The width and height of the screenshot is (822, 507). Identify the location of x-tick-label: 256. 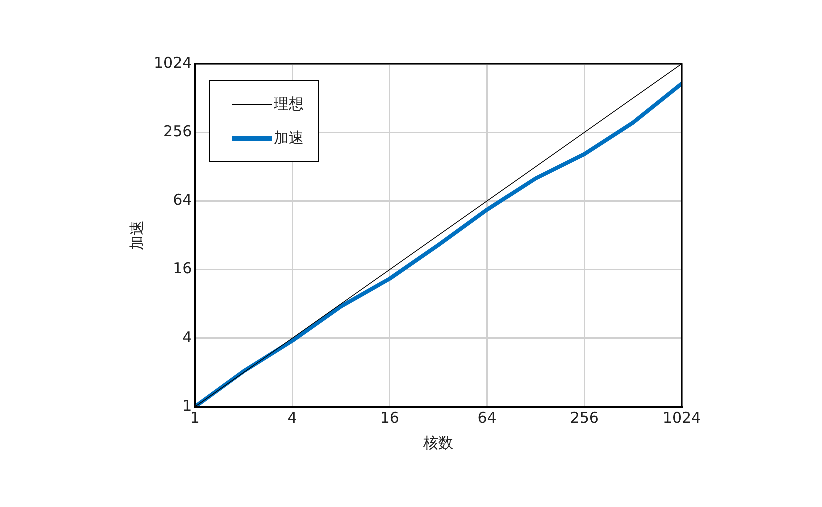
(584, 417).